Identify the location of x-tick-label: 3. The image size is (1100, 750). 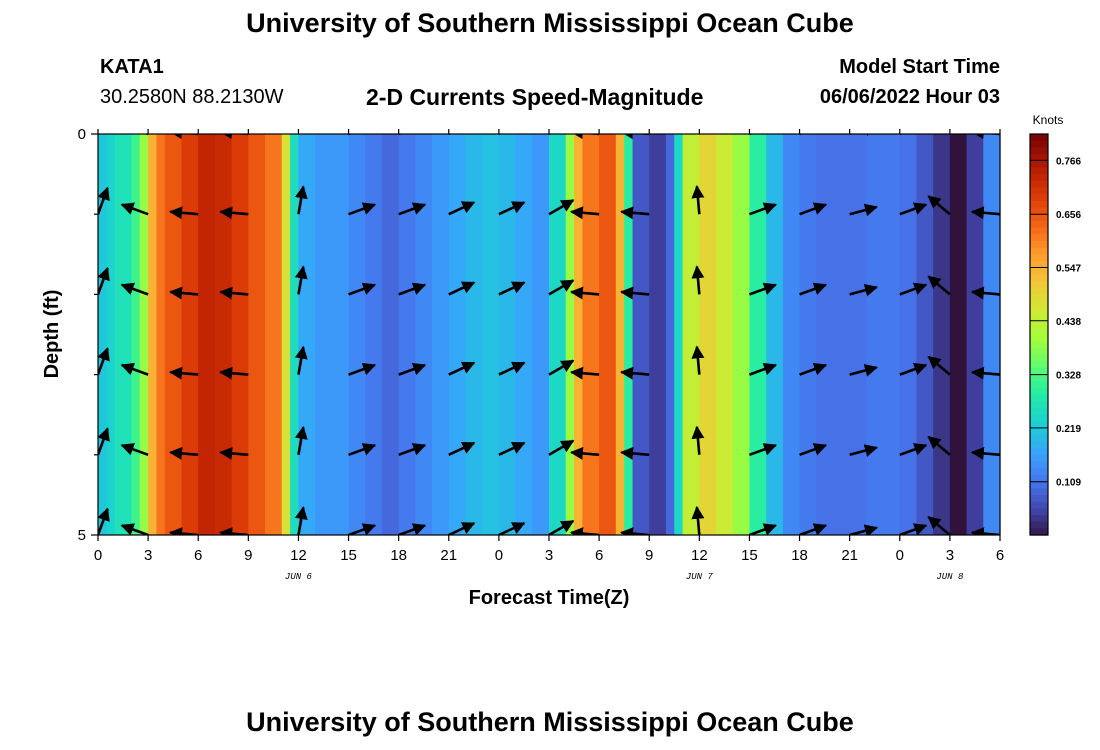
(148, 555).